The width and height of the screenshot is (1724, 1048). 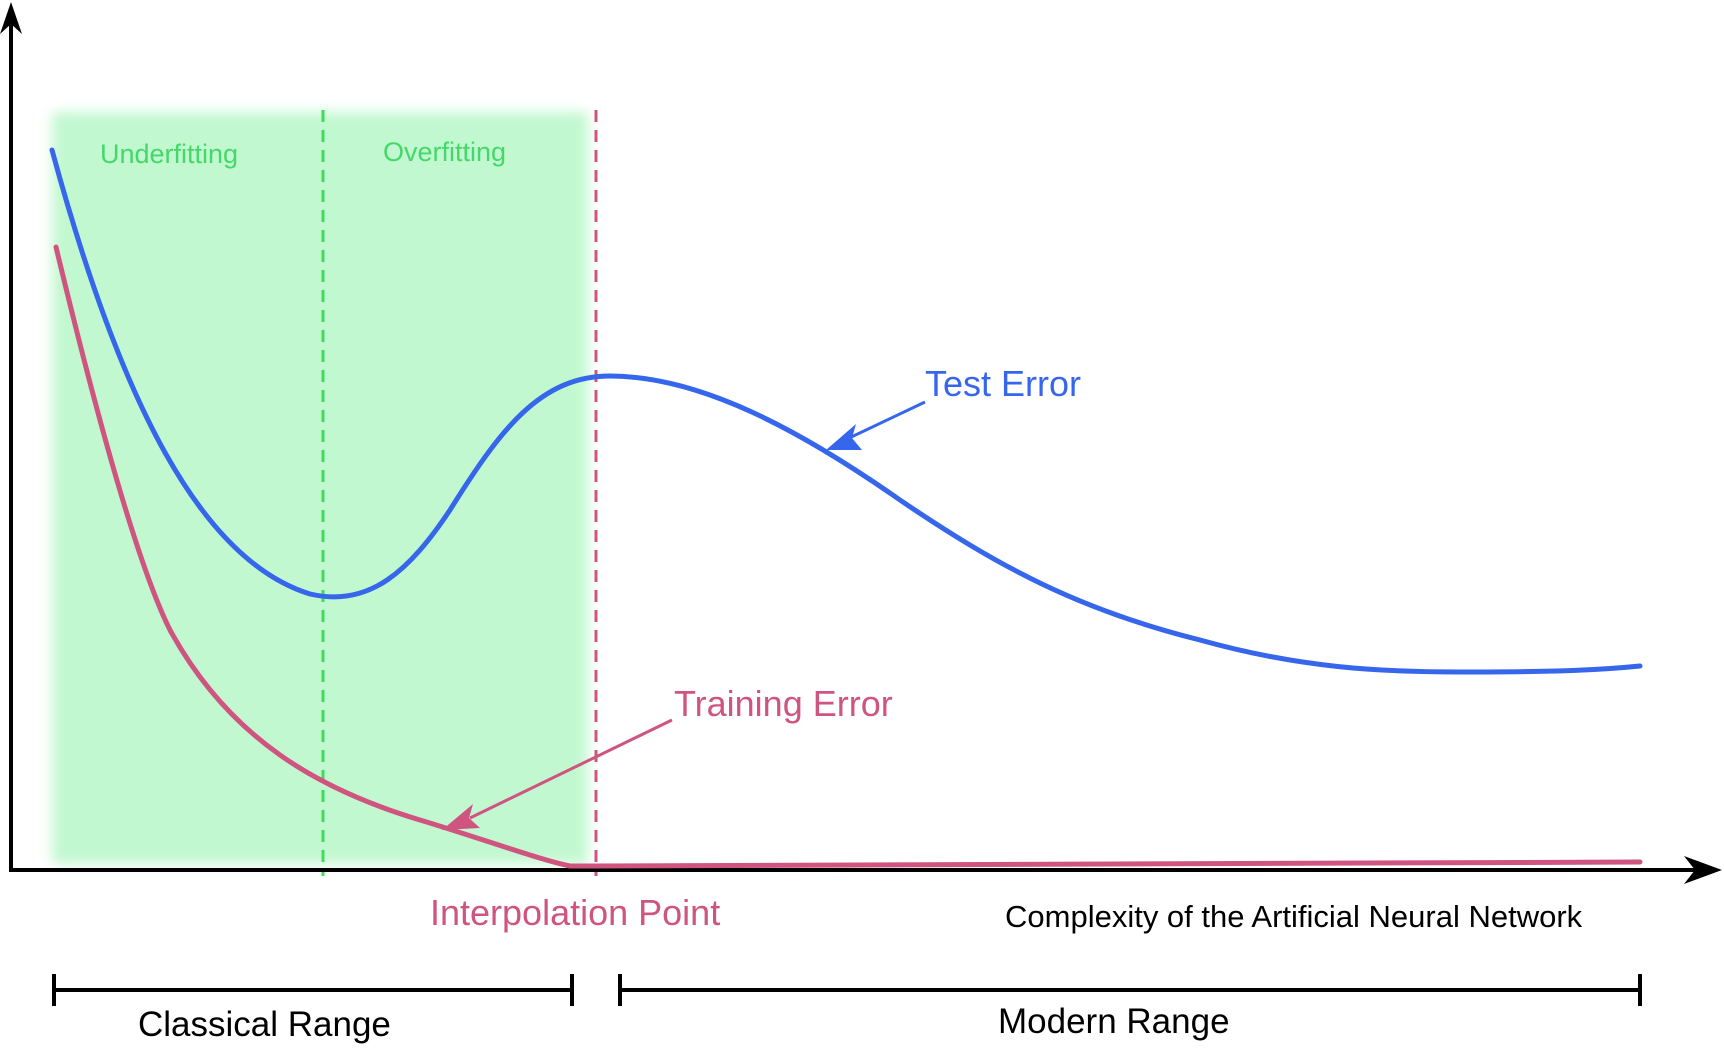 I want to click on x-axis, so click(x=865, y=870).